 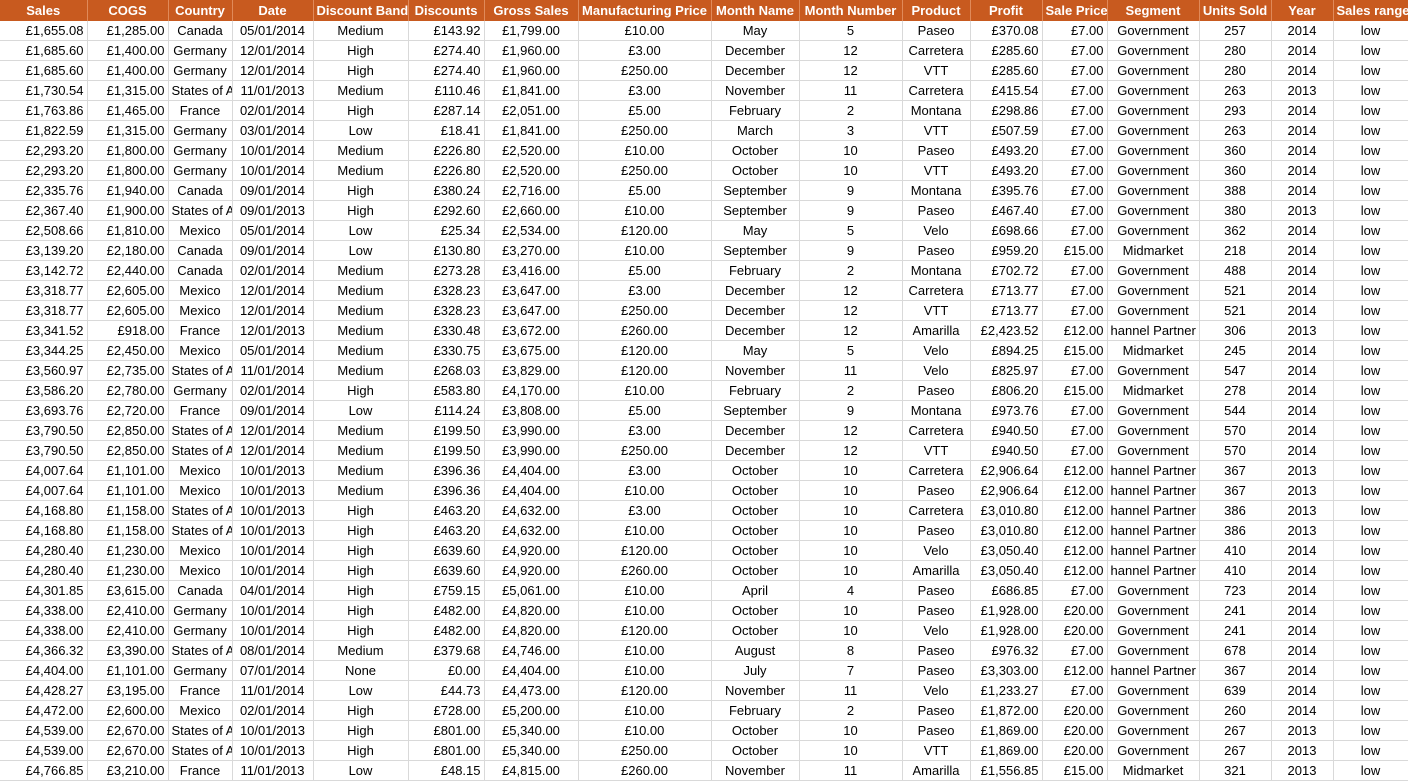 I want to click on table-cell: £2,660.00, so click(x=531, y=210).